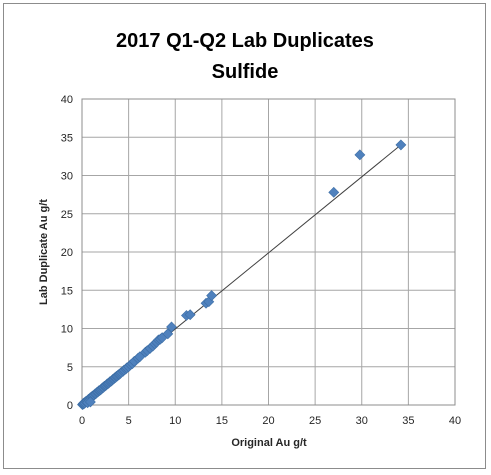  I want to click on x-tick-labels: 0 5 10 15 20 25 30 35 40, so click(270, 421).